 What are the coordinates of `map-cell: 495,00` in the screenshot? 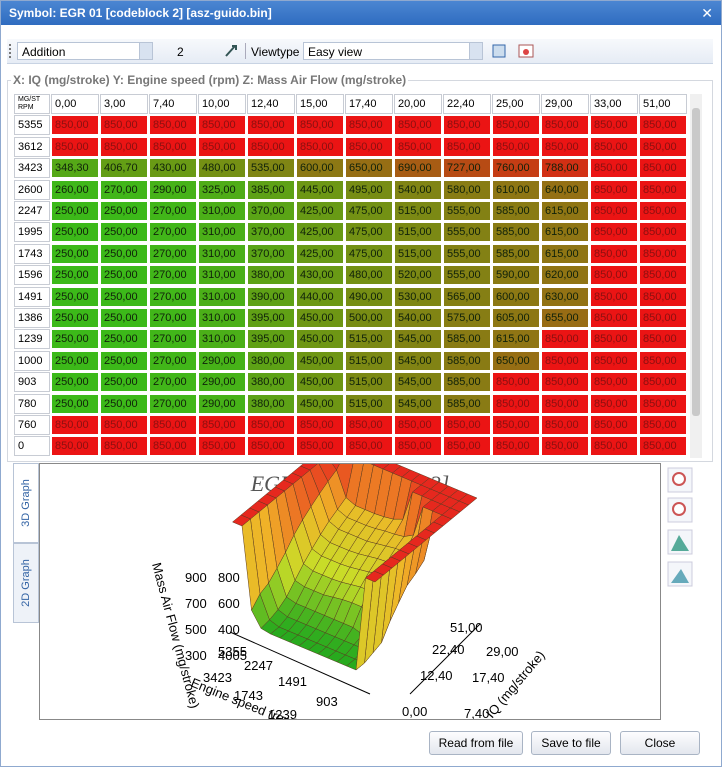 It's located at (369, 189).